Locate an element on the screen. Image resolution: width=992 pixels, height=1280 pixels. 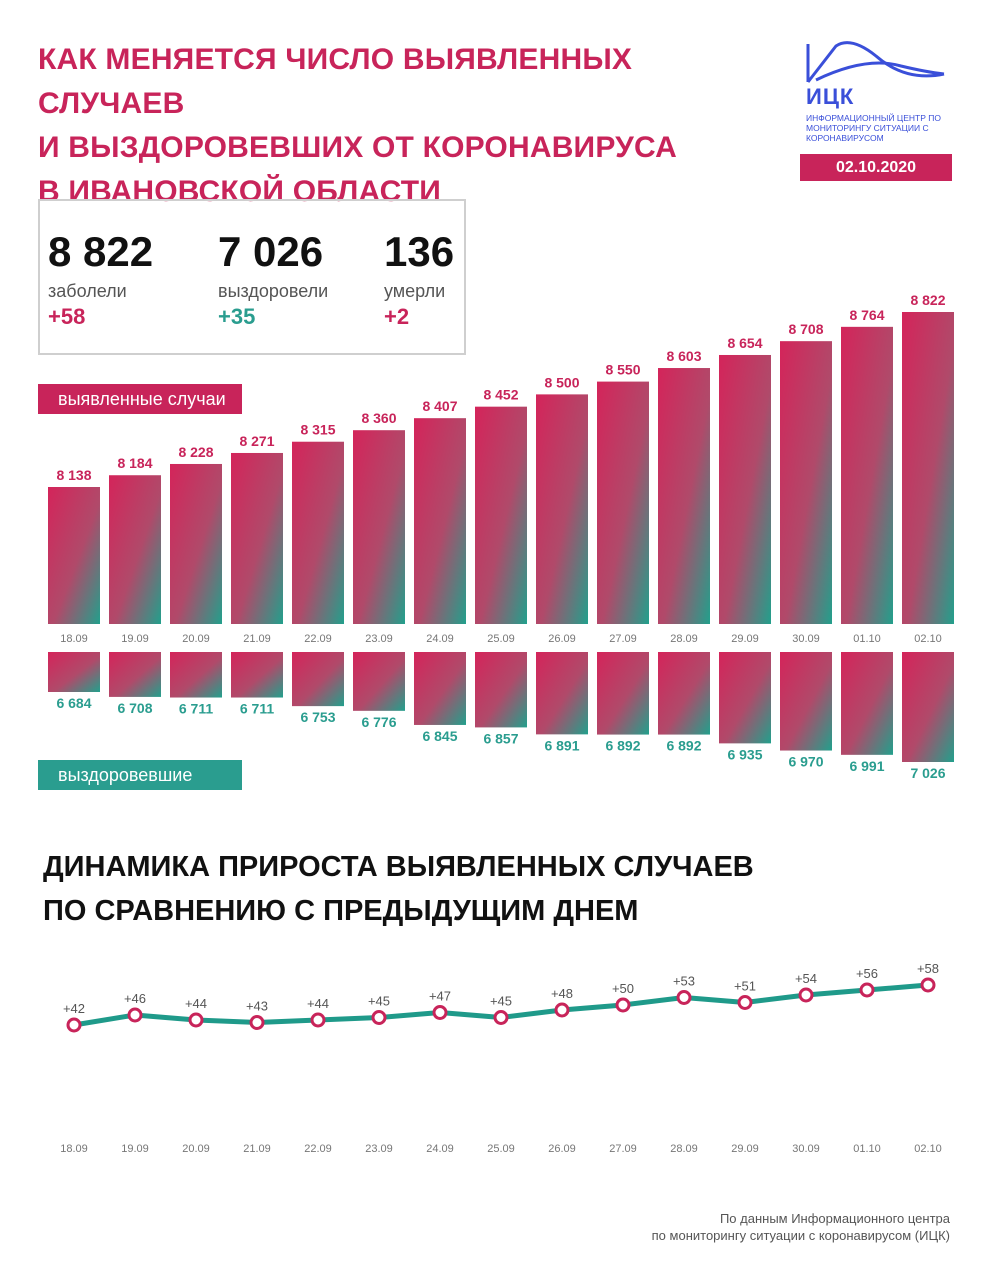
growth-value-label: +58 is located at coordinates (928, 968).